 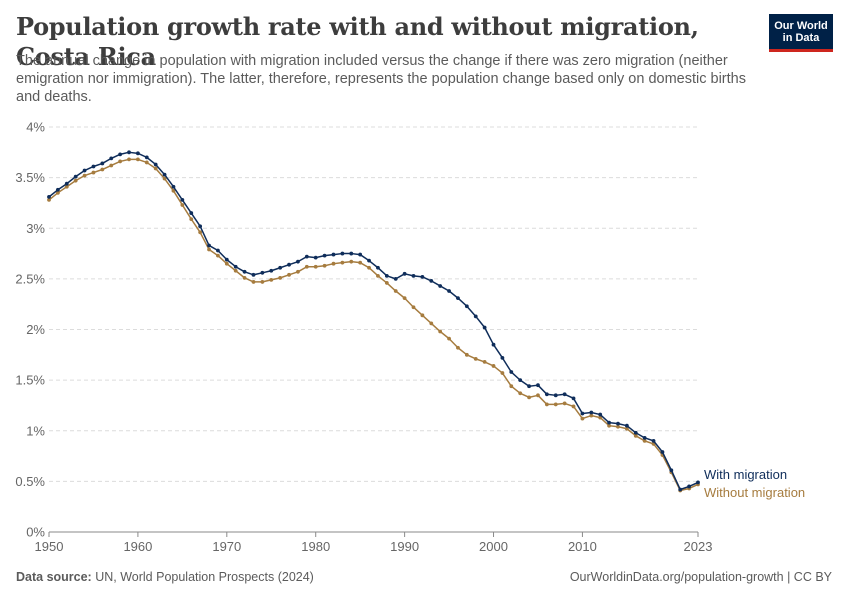 I want to click on y-tick-label: 0%, so click(x=35, y=532).